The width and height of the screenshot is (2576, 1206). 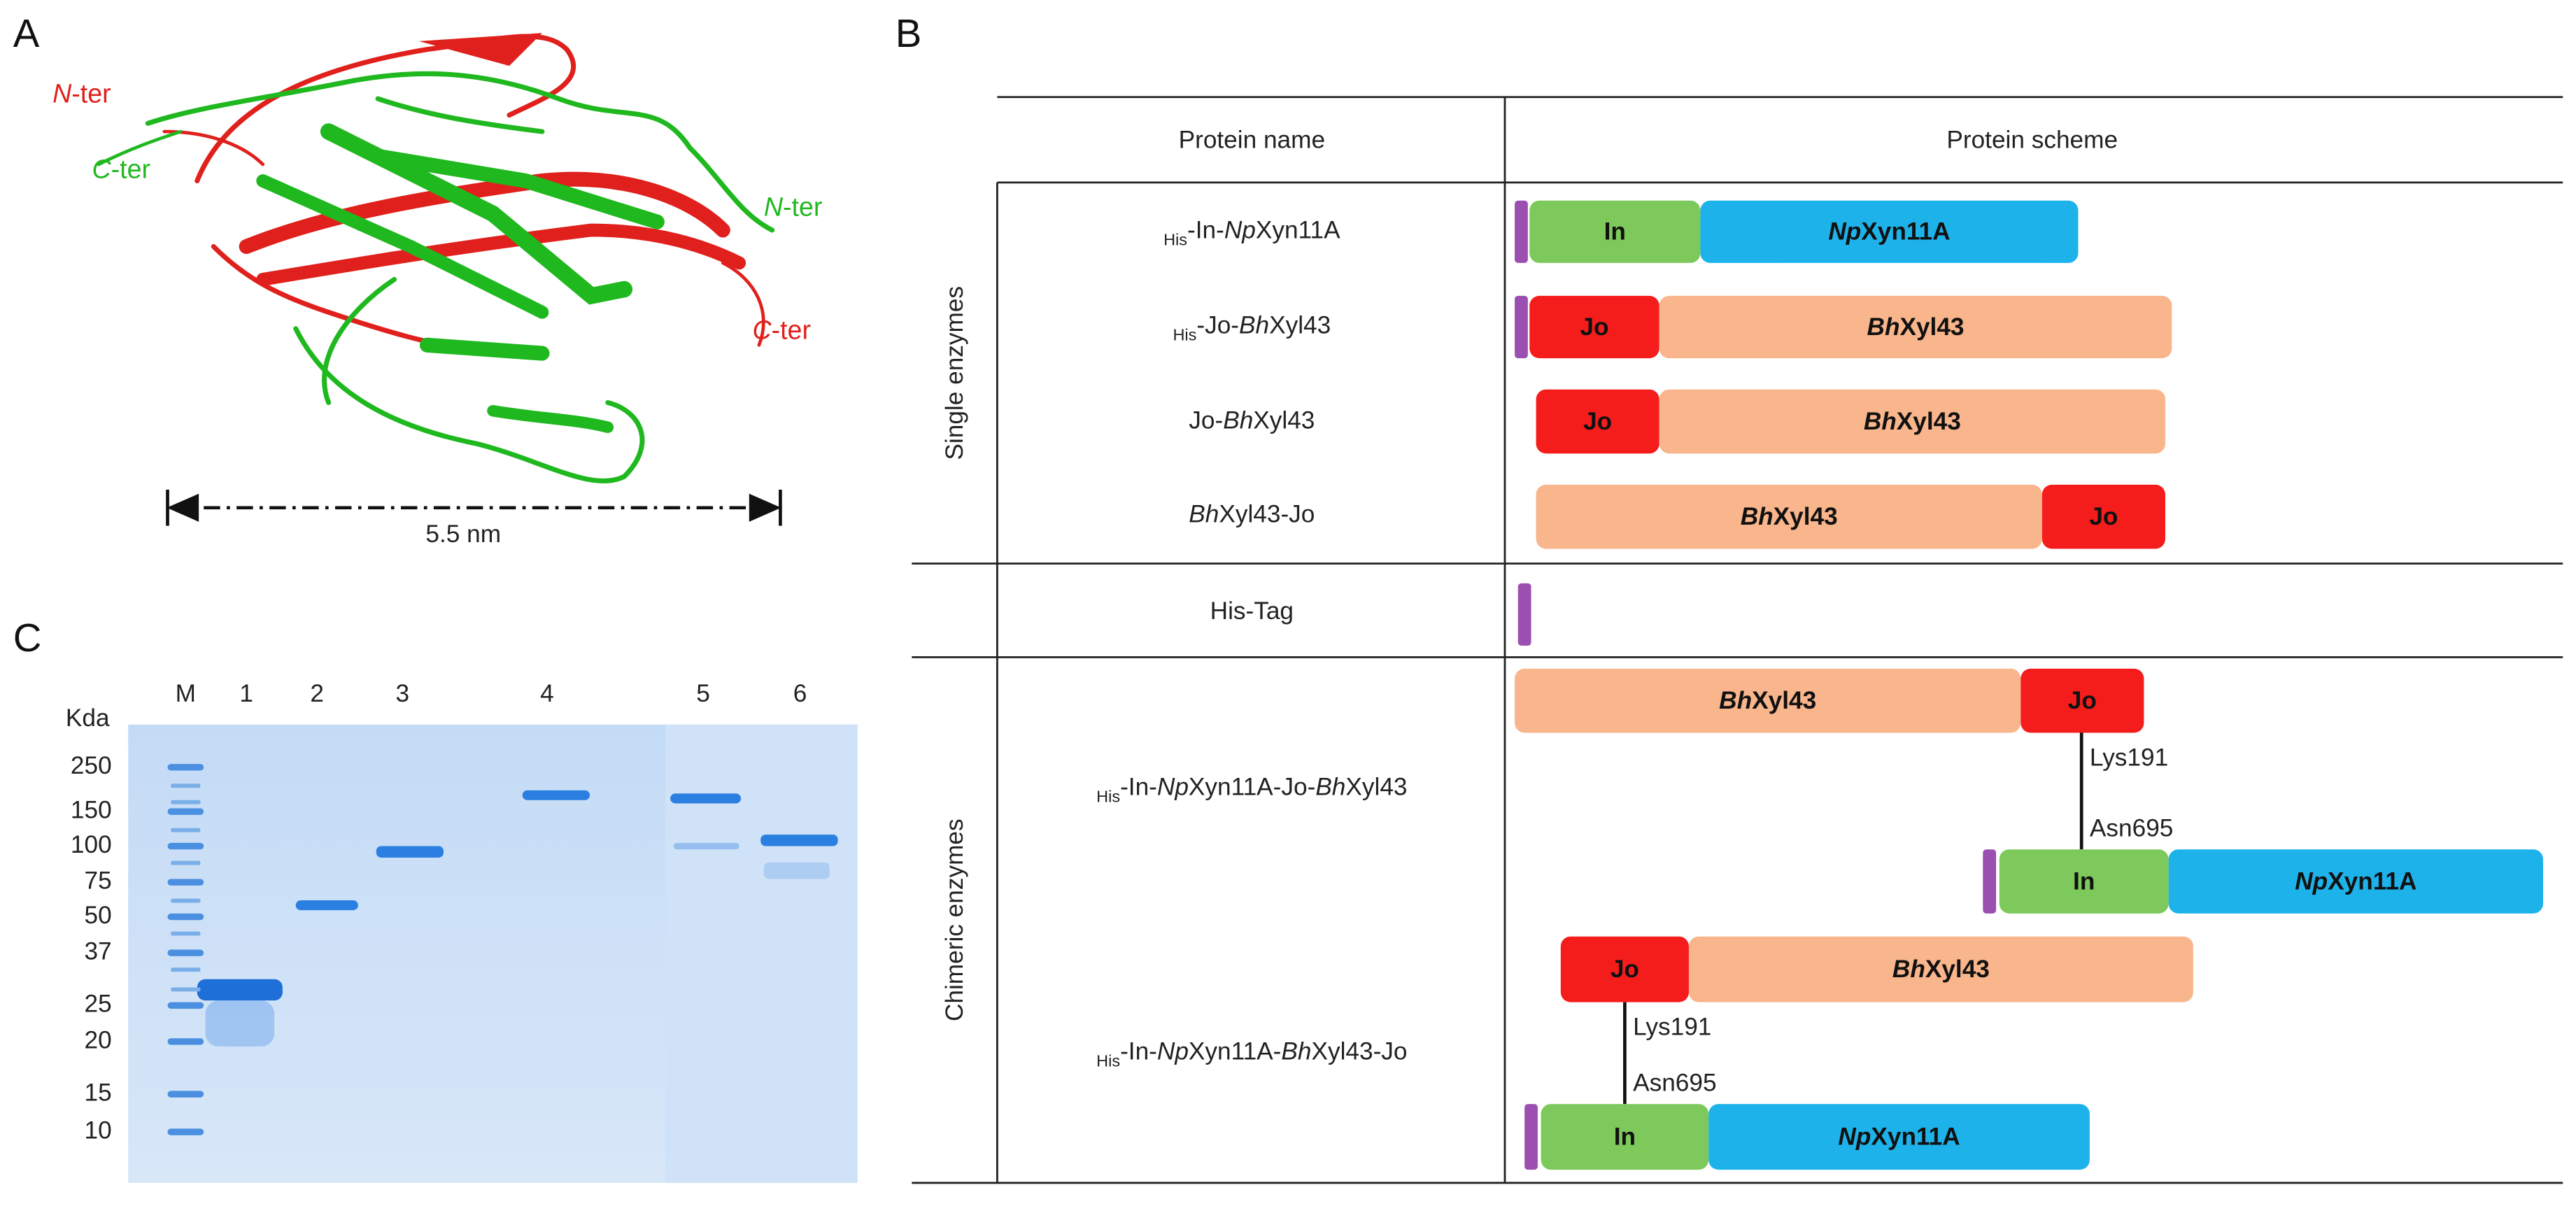 What do you see at coordinates (954, 373) in the screenshot?
I see `group-label: Single enzymes` at bounding box center [954, 373].